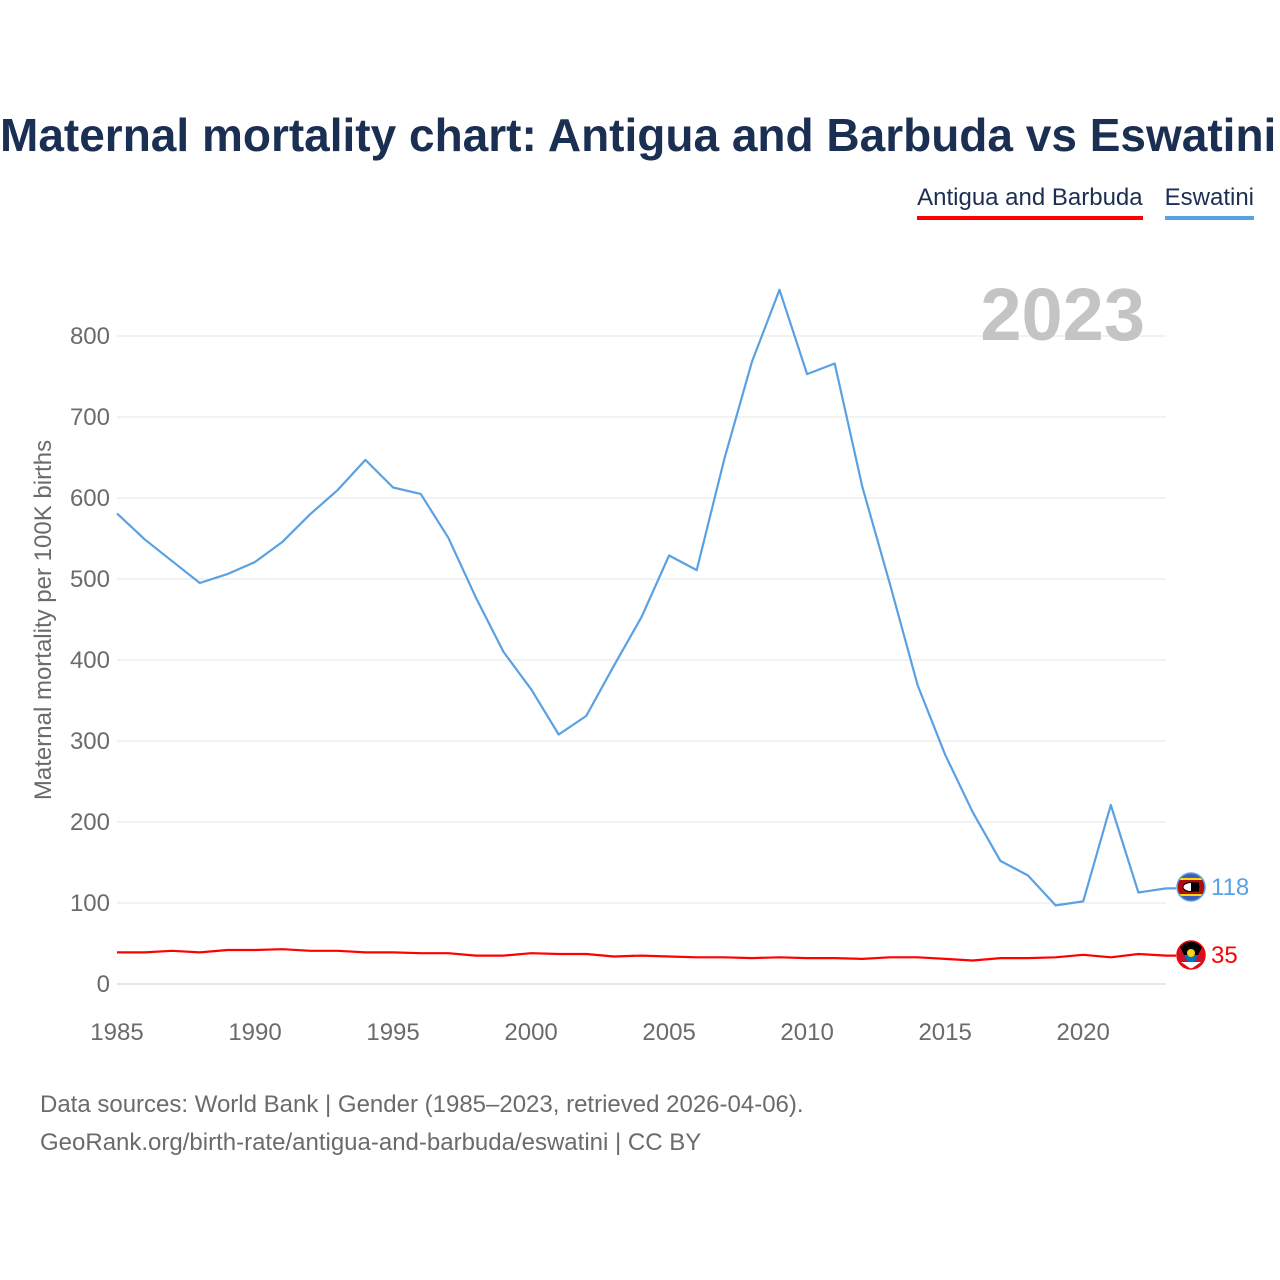 This screenshot has width=1280, height=1280. What do you see at coordinates (1209, 202) in the screenshot?
I see `legend-item-eswatini: Eswatini` at bounding box center [1209, 202].